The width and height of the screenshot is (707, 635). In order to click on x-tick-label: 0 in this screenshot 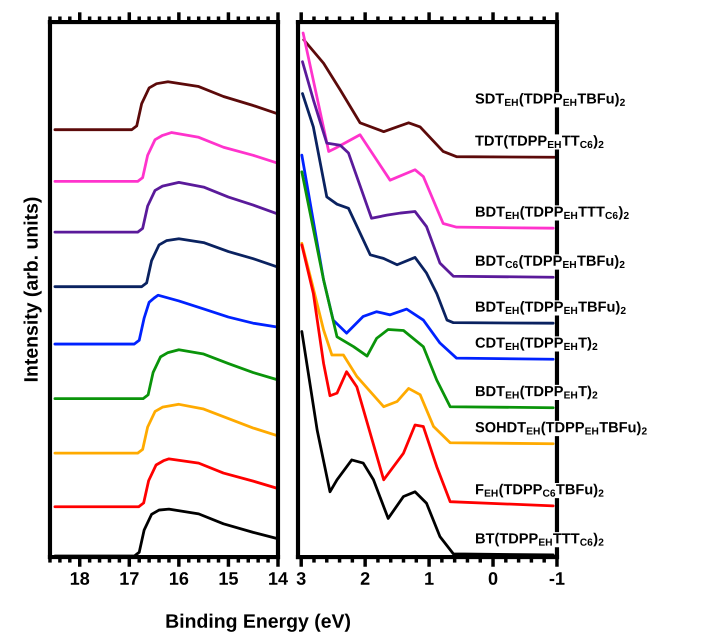, I will do `click(493, 578)`.